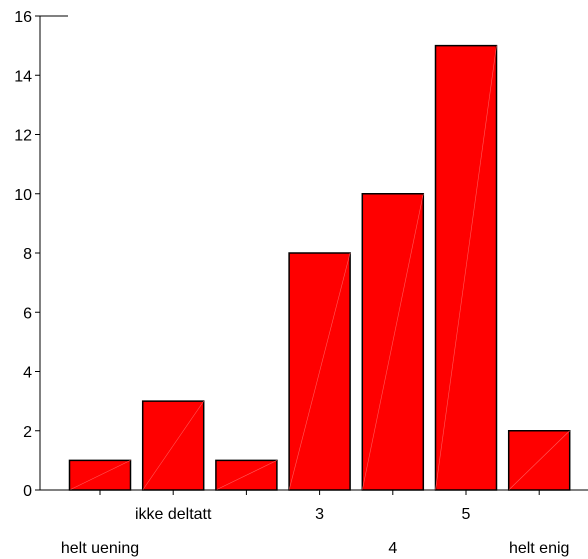 The image size is (588, 559). I want to click on x-tick-label: 4, so click(392, 548).